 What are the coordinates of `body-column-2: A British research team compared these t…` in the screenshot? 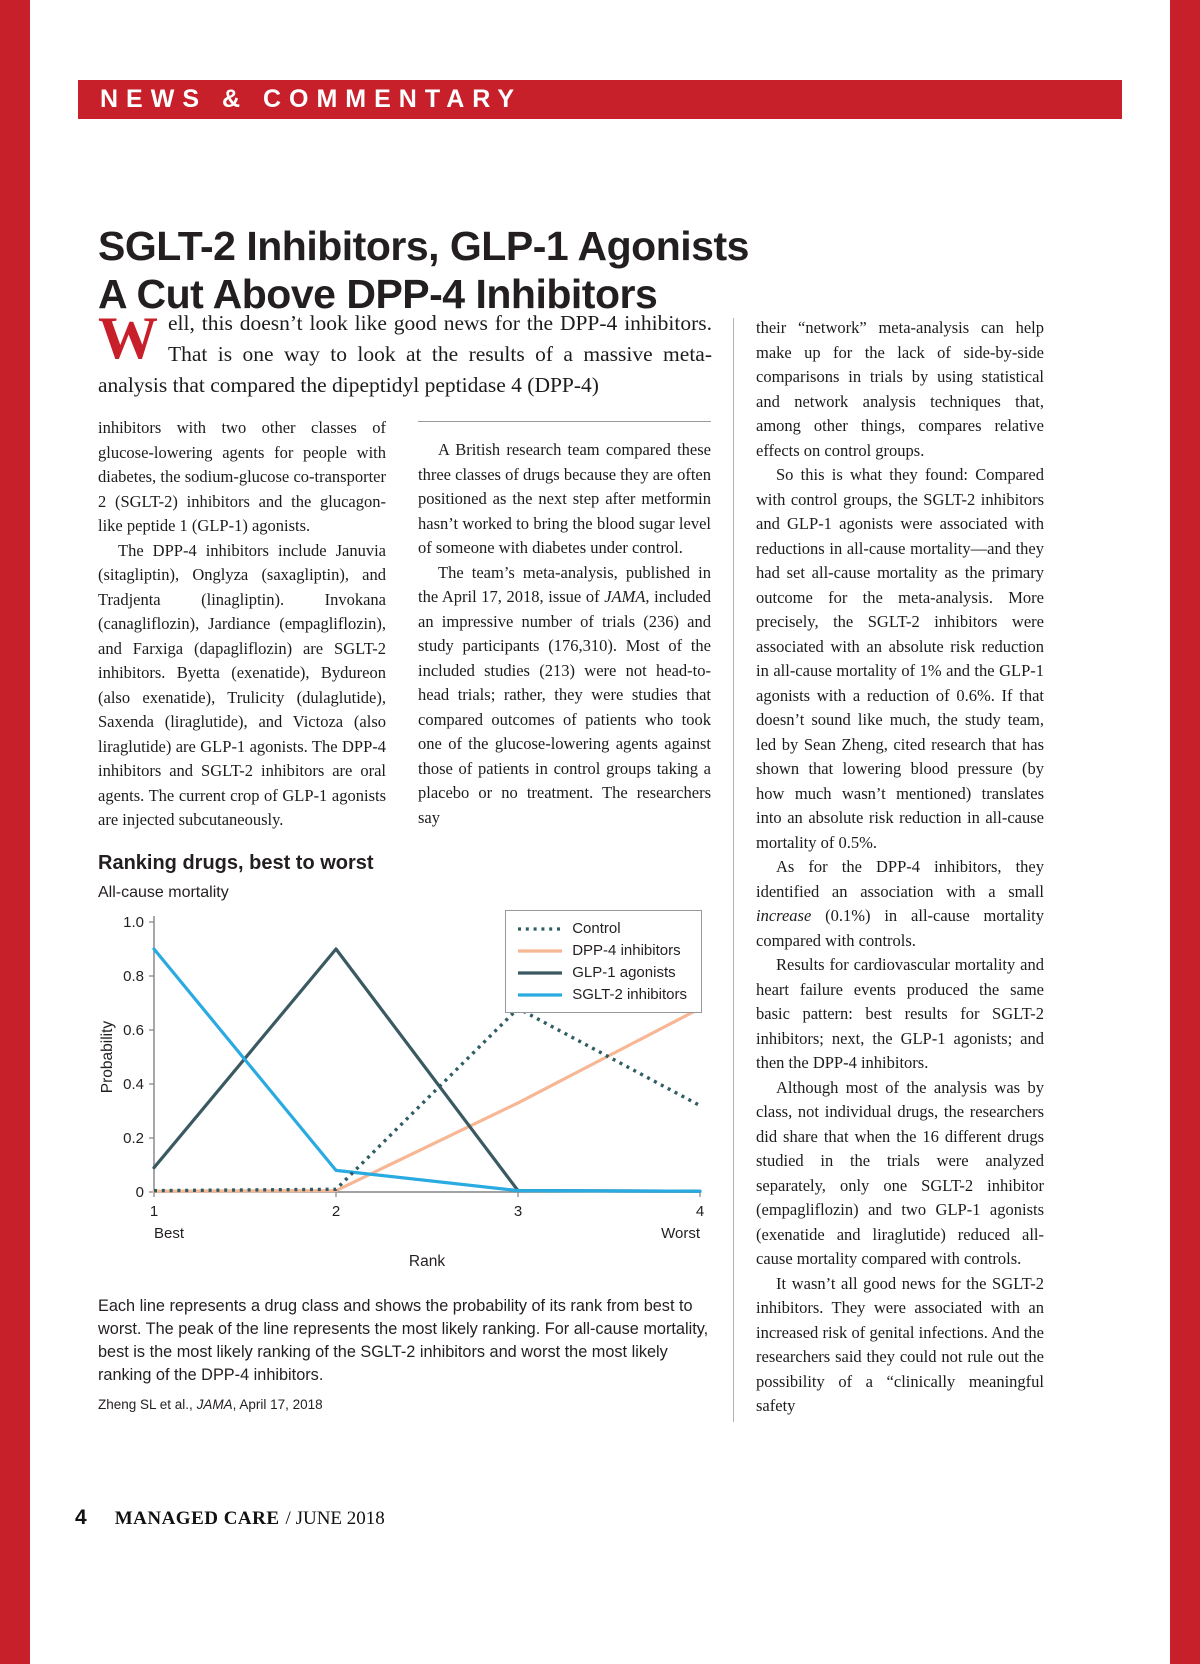 It's located at (564, 634).